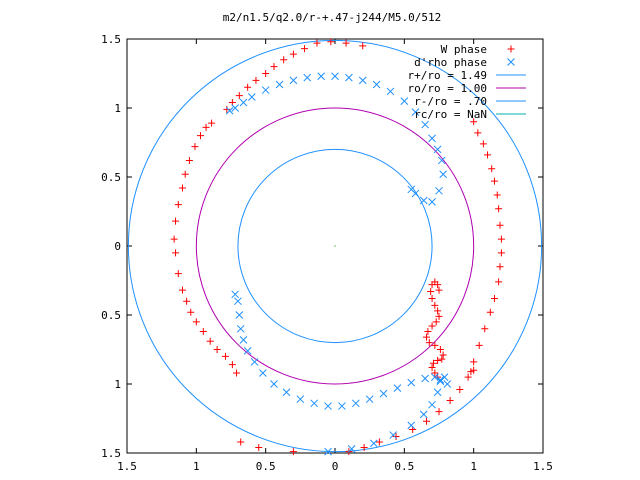 The height and width of the screenshot is (480, 640). I want to click on x-tick-label: 1.5, so click(127, 466).